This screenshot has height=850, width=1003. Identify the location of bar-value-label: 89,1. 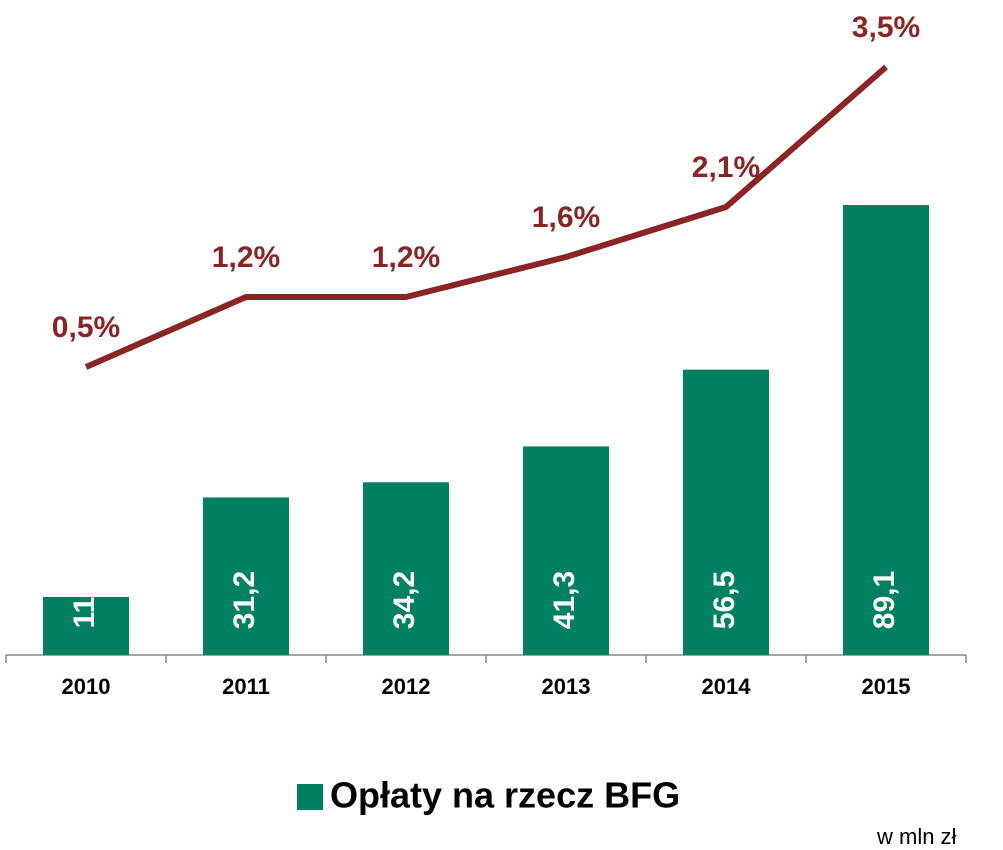
(884, 600).